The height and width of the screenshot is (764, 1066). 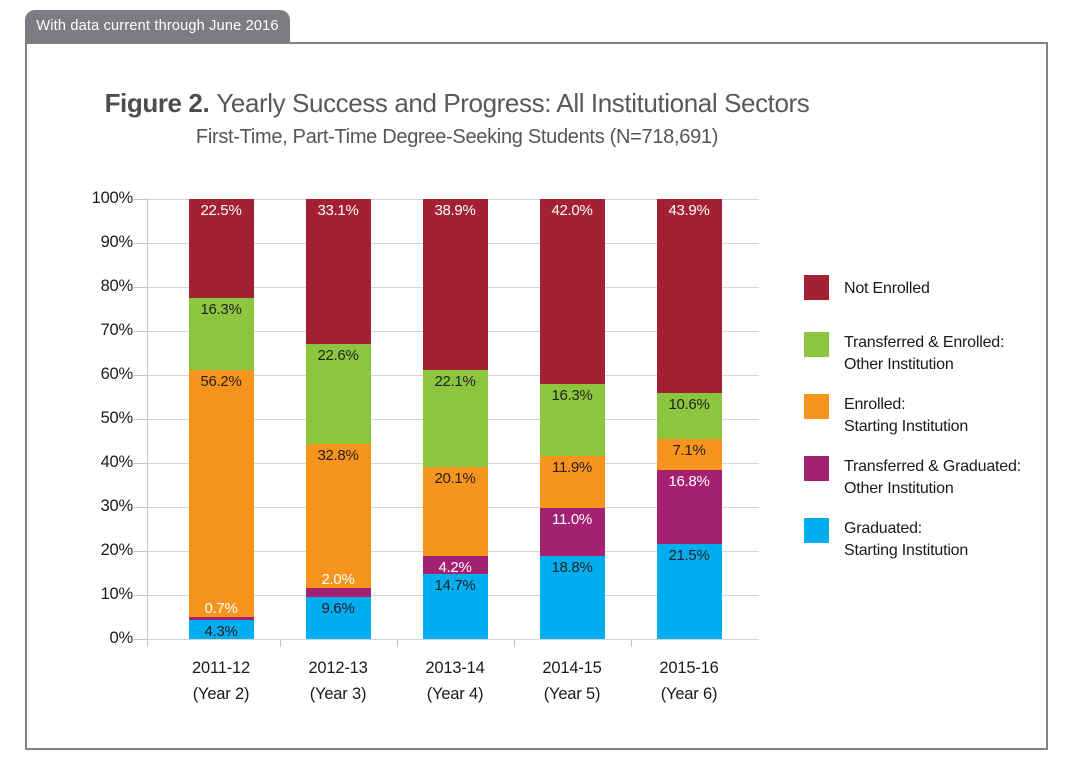 What do you see at coordinates (338, 515) in the screenshot?
I see `bar-segment: 32.8%` at bounding box center [338, 515].